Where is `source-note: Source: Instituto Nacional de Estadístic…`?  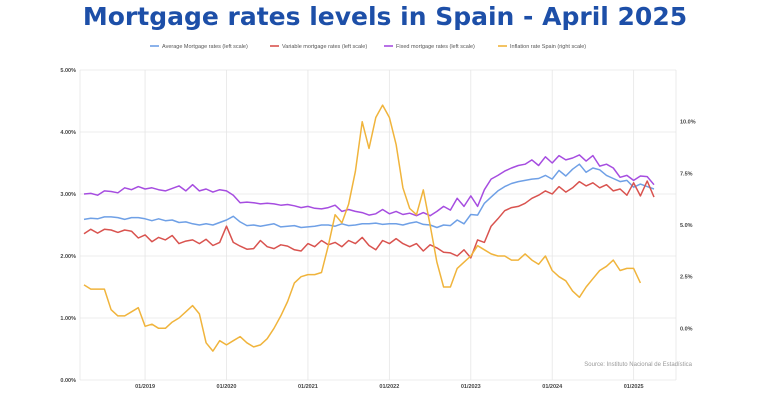
source-note: Source: Instituto Nacional de Estadístic… is located at coordinates (638, 365).